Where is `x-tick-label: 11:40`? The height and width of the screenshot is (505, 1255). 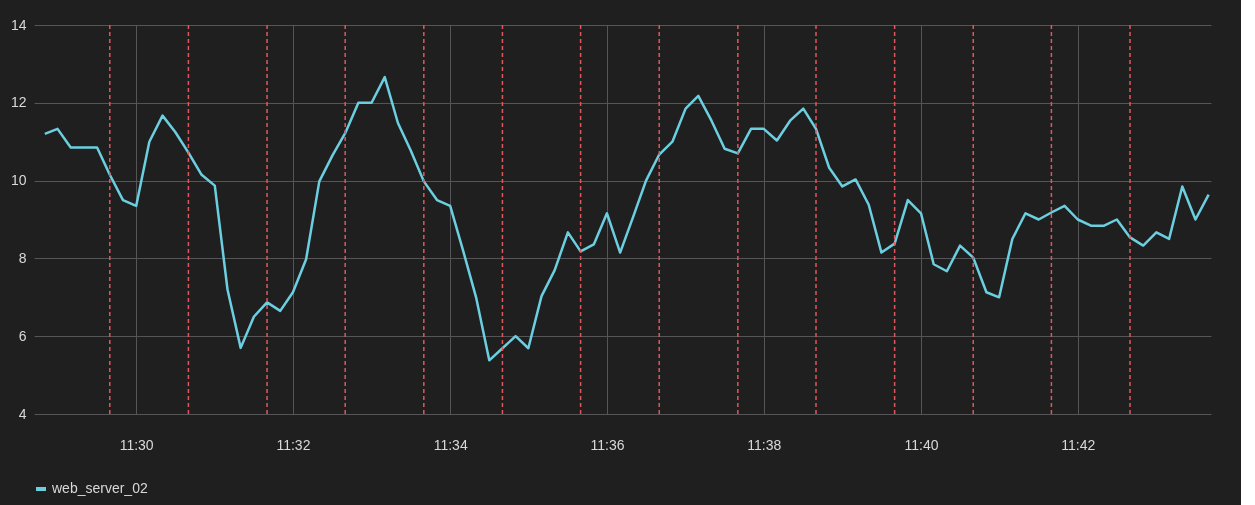
x-tick-label: 11:40 is located at coordinates (921, 444).